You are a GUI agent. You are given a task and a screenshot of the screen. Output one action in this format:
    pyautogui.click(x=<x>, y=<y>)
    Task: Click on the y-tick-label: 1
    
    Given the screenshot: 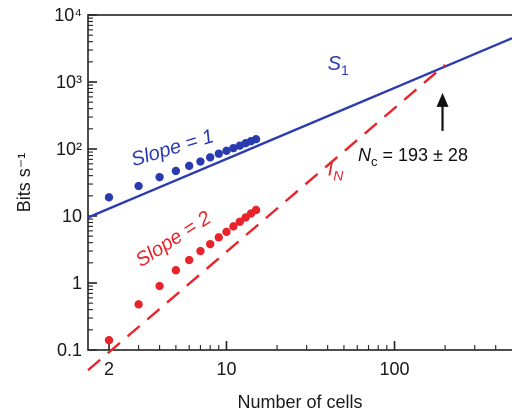 What is the action you would take?
    pyautogui.click(x=77, y=283)
    